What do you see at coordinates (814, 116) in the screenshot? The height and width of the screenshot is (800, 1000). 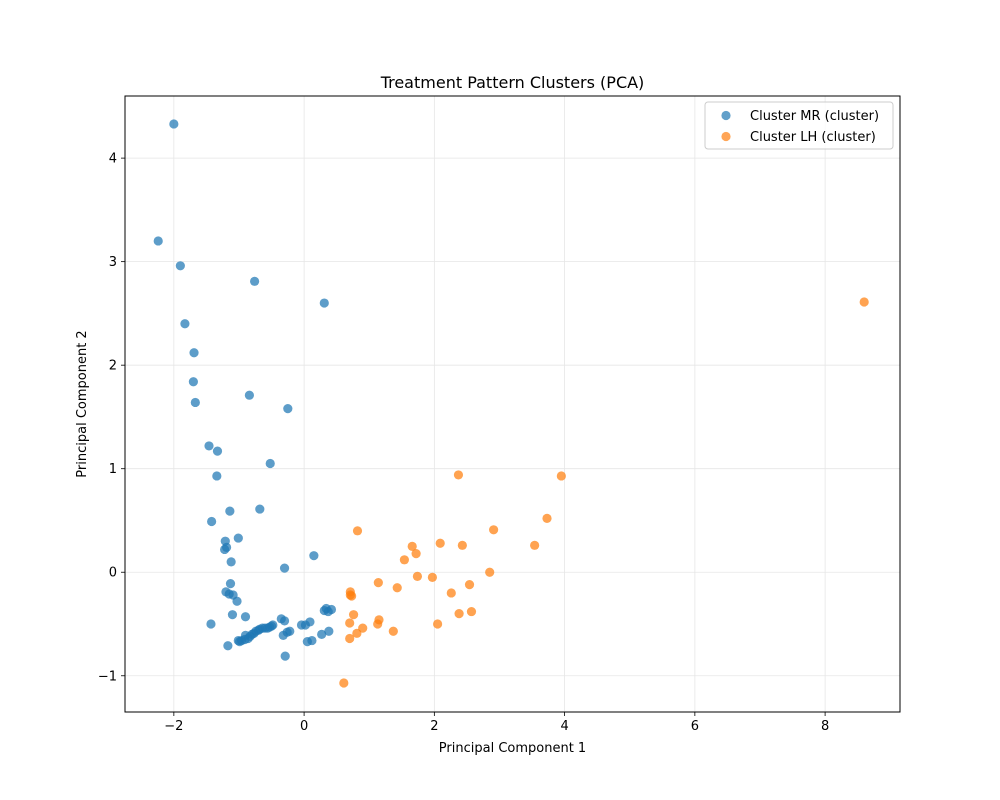 I see `legend-label-mr: Cluster MR (cluster)` at bounding box center [814, 116].